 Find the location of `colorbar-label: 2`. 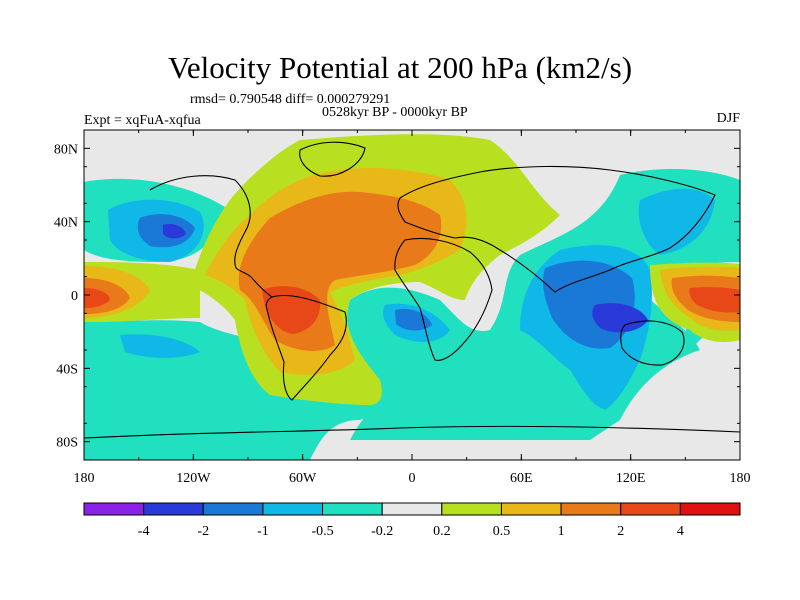

colorbar-label: 2 is located at coordinates (620, 531).